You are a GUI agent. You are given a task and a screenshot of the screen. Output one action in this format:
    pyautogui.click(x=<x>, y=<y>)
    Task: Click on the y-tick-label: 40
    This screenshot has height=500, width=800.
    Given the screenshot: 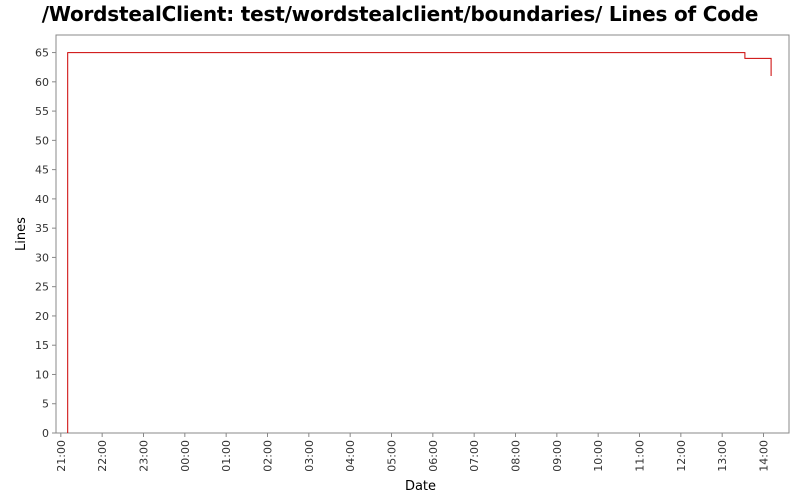 What is the action you would take?
    pyautogui.click(x=42, y=199)
    